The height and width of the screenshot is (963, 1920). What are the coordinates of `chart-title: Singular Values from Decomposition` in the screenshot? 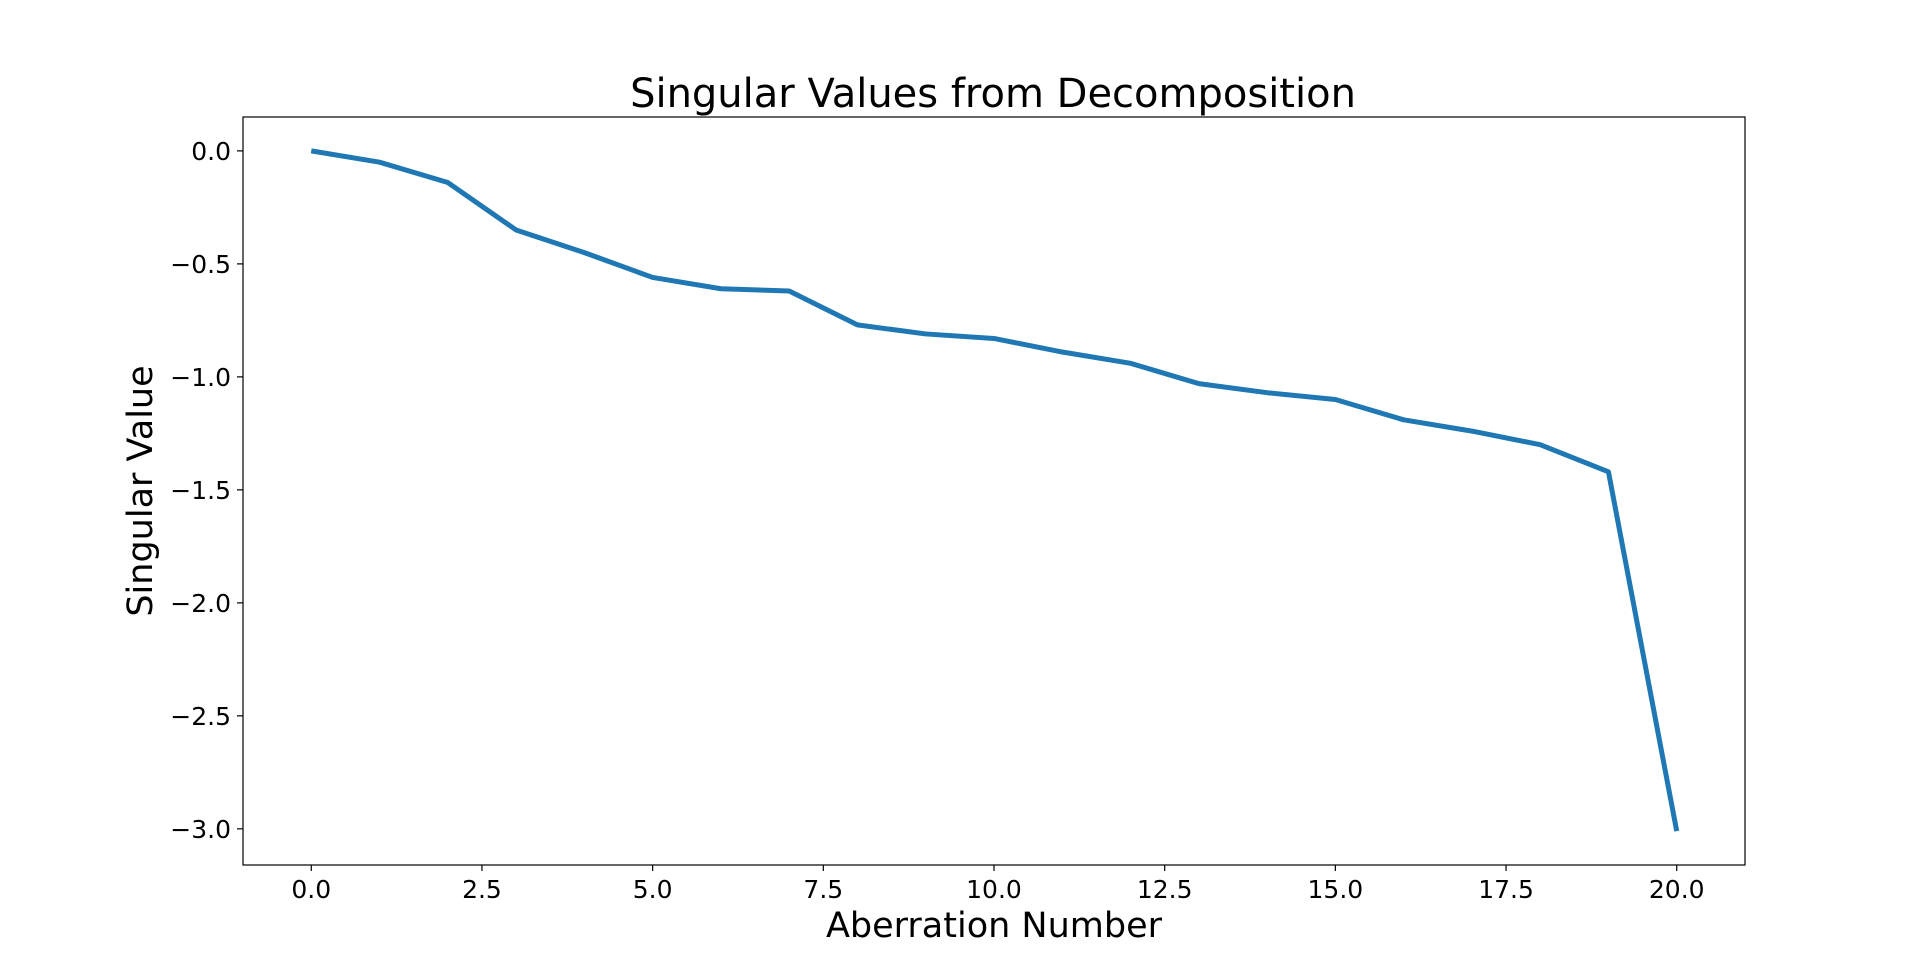 It's located at (993, 94).